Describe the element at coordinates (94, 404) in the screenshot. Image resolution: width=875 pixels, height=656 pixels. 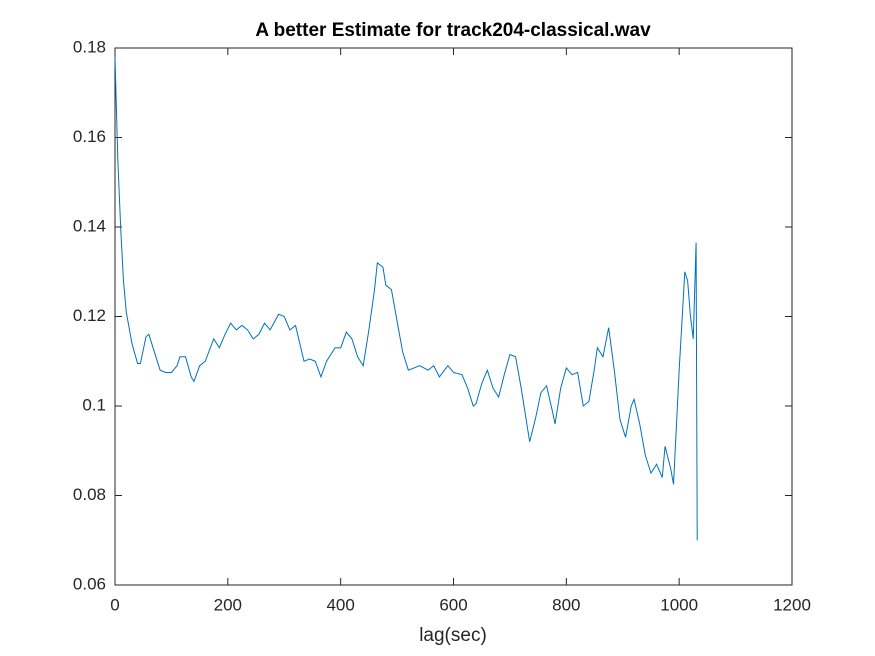
I see `y-tick-label: 0.1` at that location.